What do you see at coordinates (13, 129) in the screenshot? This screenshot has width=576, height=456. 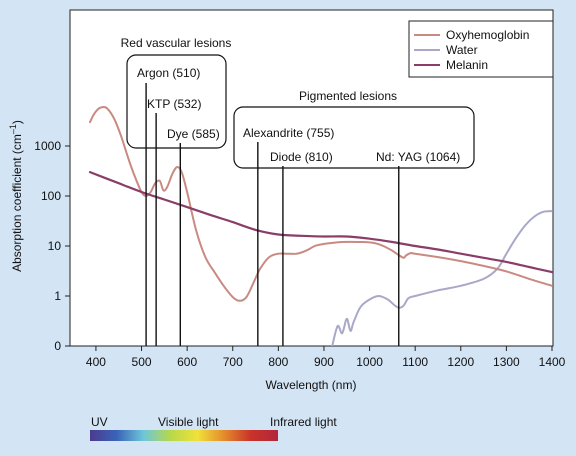 I see `y-axis-title-sup: –1` at bounding box center [13, 129].